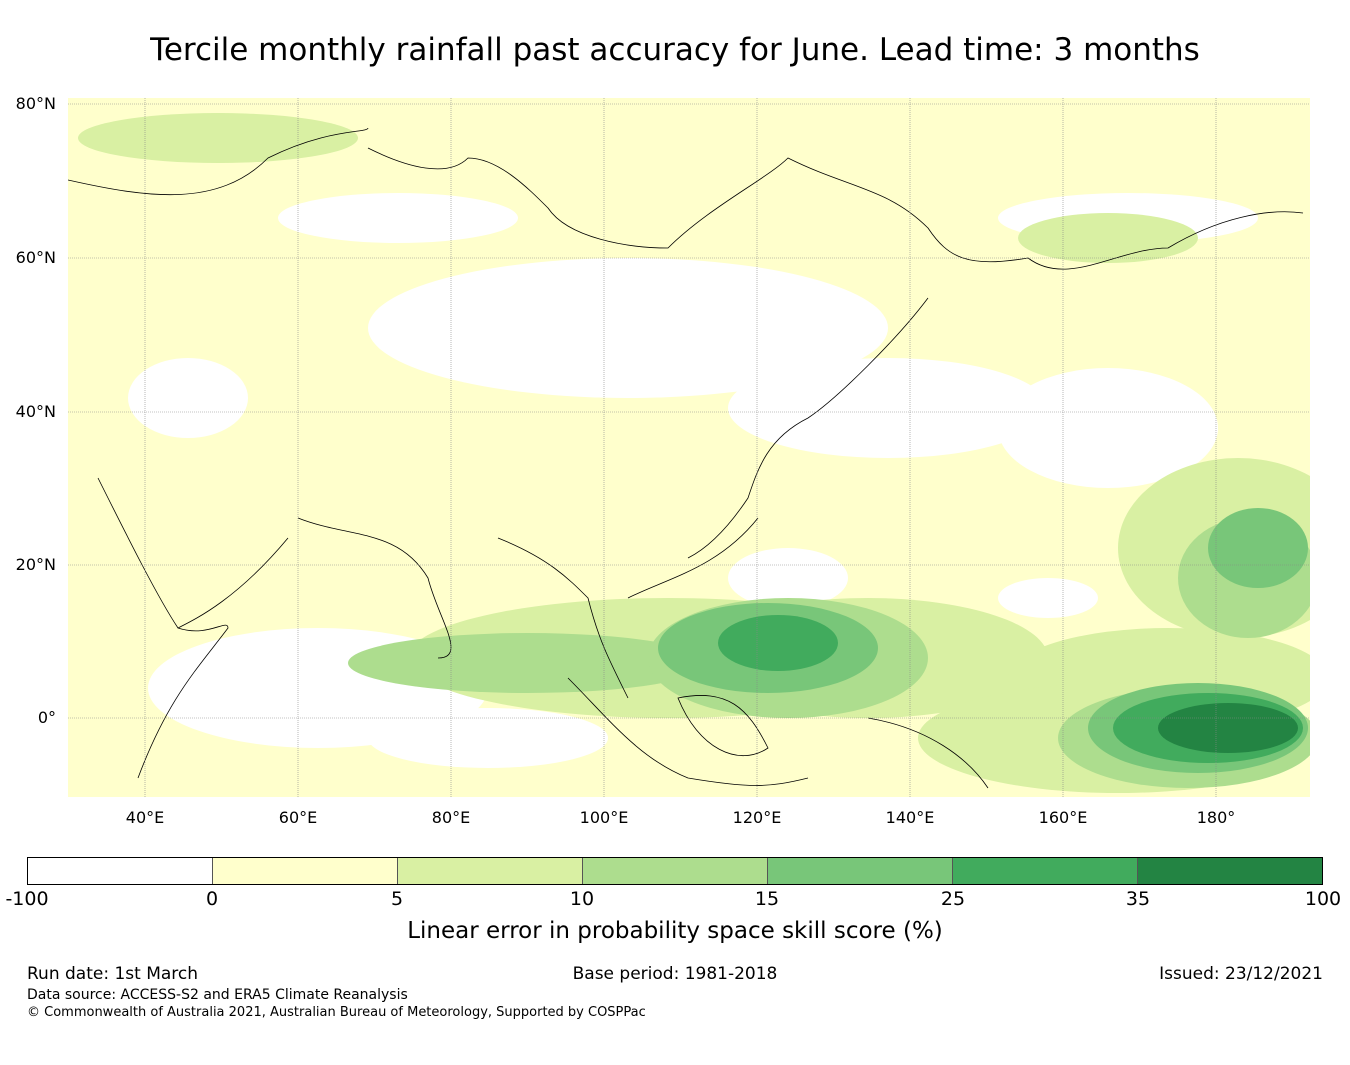  Describe the element at coordinates (1228, 728) in the screenshot. I see `very-high-skill-areas` at that location.